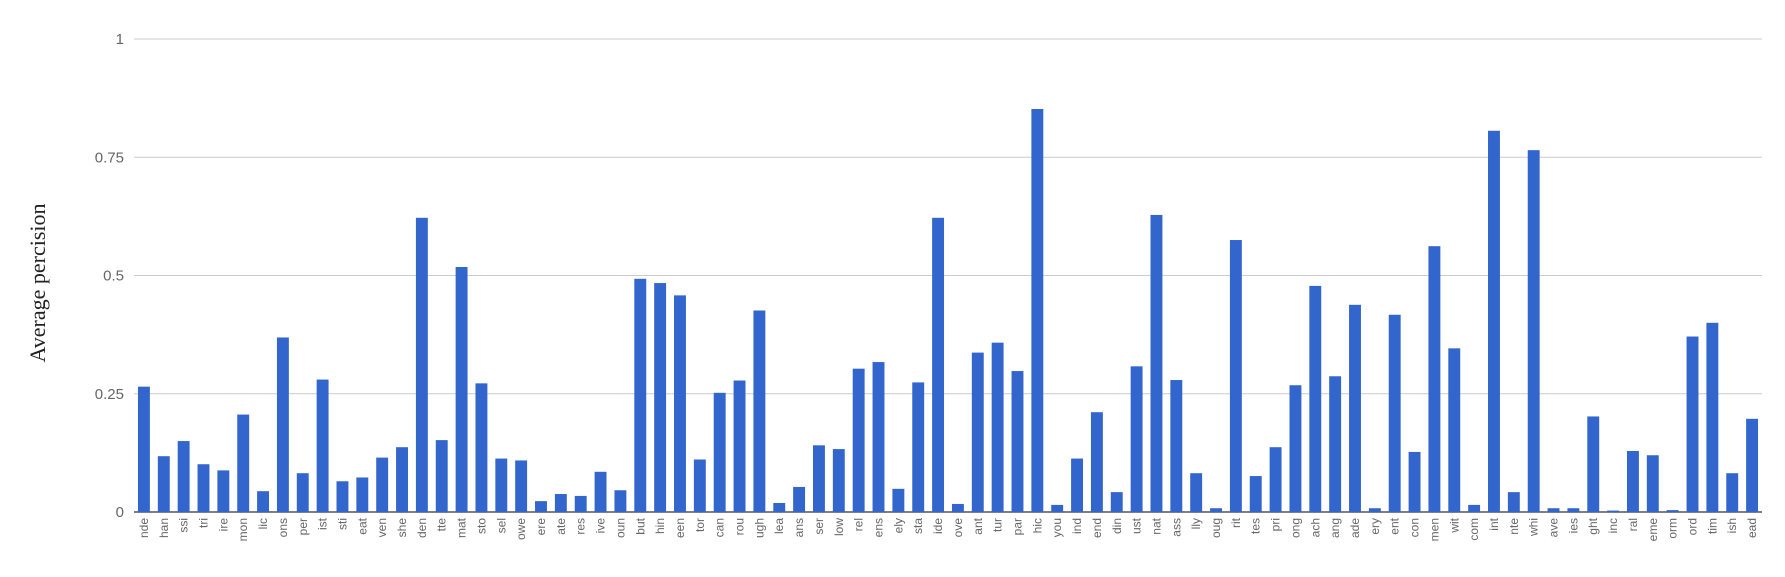 The width and height of the screenshot is (1785, 577). Describe the element at coordinates (818, 478) in the screenshot. I see `bar-ser` at that location.